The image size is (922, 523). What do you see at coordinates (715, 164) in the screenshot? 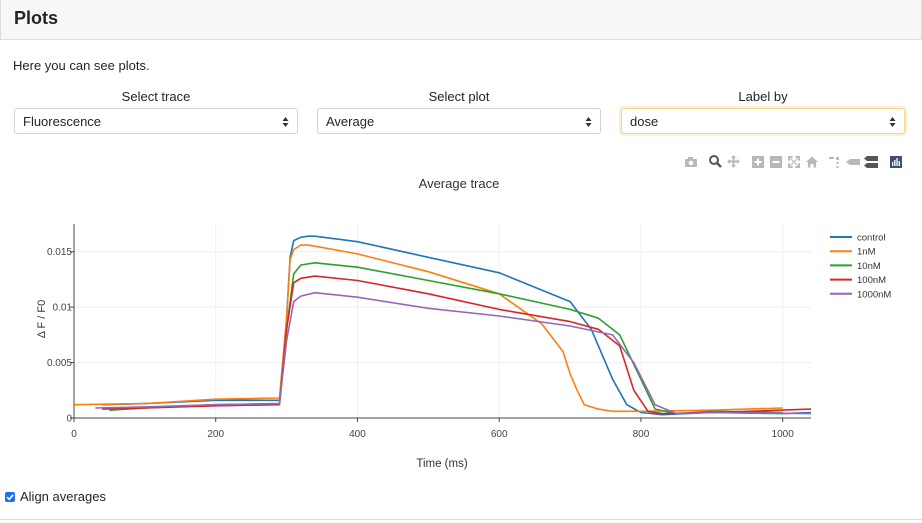
I see `zoom-icon` at bounding box center [715, 164].